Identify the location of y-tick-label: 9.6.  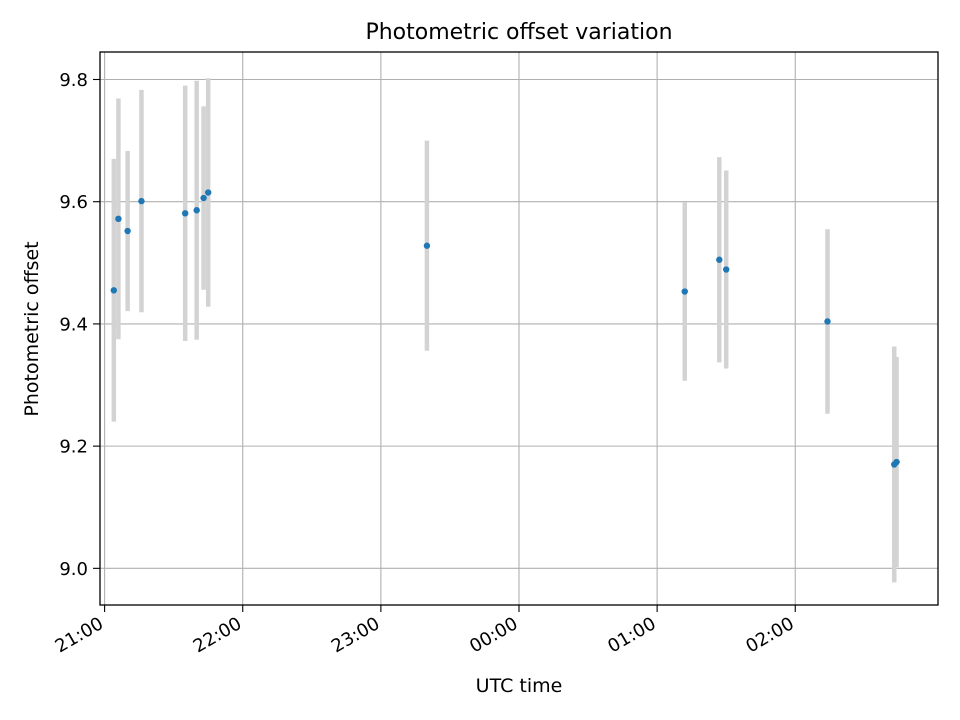
(73, 202).